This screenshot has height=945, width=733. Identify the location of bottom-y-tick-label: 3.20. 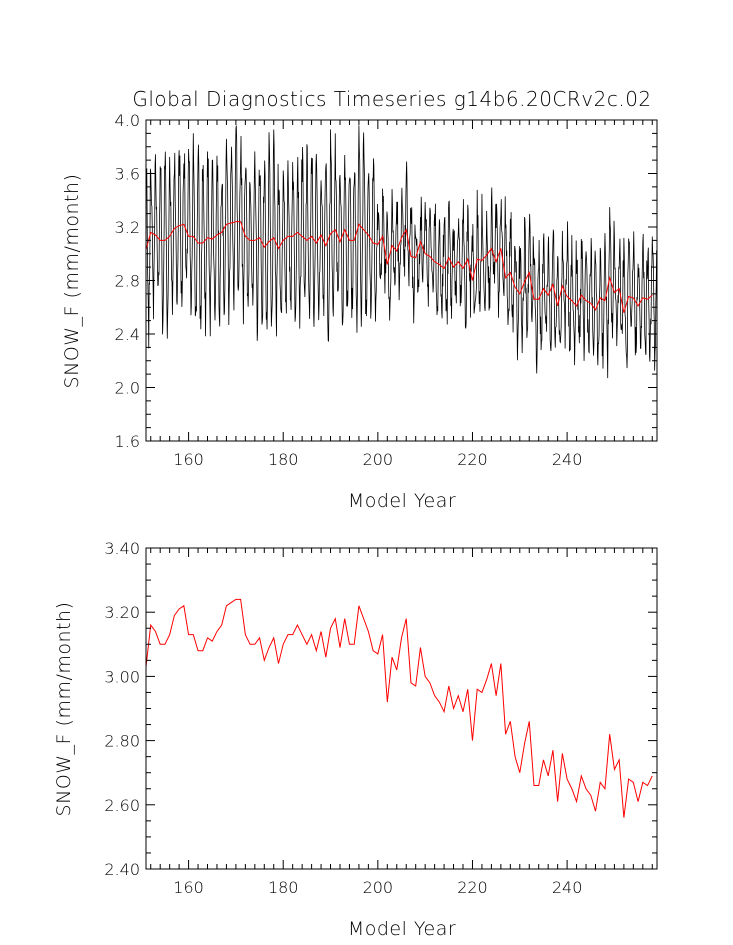
(122, 612).